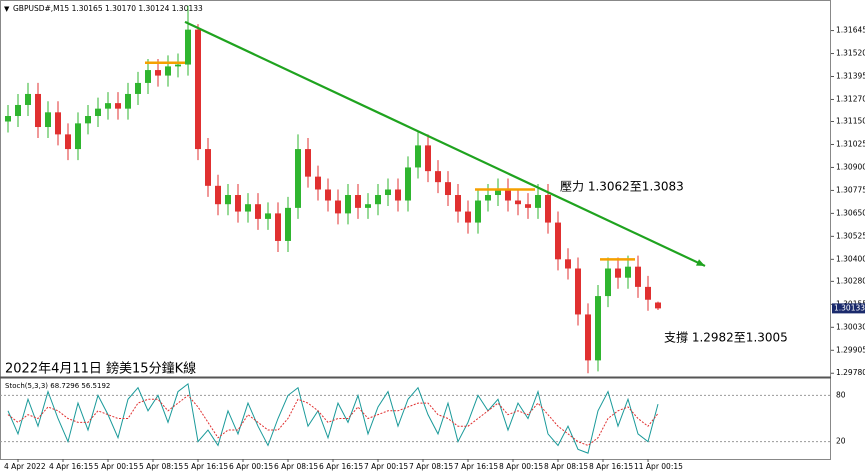  Describe the element at coordinates (622, 187) in the screenshot. I see `resistance-note: 壓力 1.3062至1.3083` at that location.